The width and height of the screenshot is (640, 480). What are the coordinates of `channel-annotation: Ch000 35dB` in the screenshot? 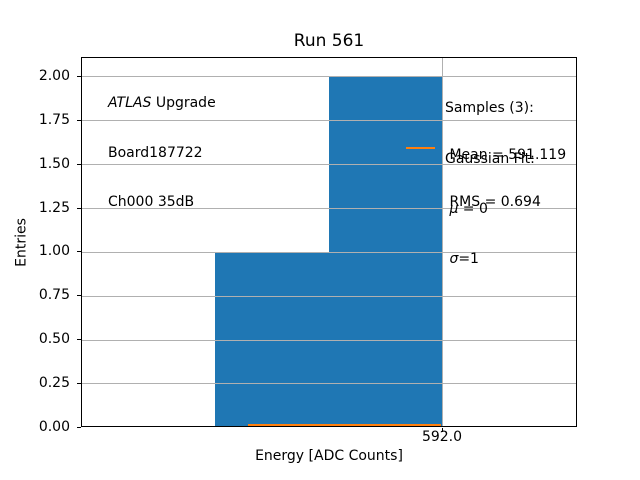 It's located at (151, 202).